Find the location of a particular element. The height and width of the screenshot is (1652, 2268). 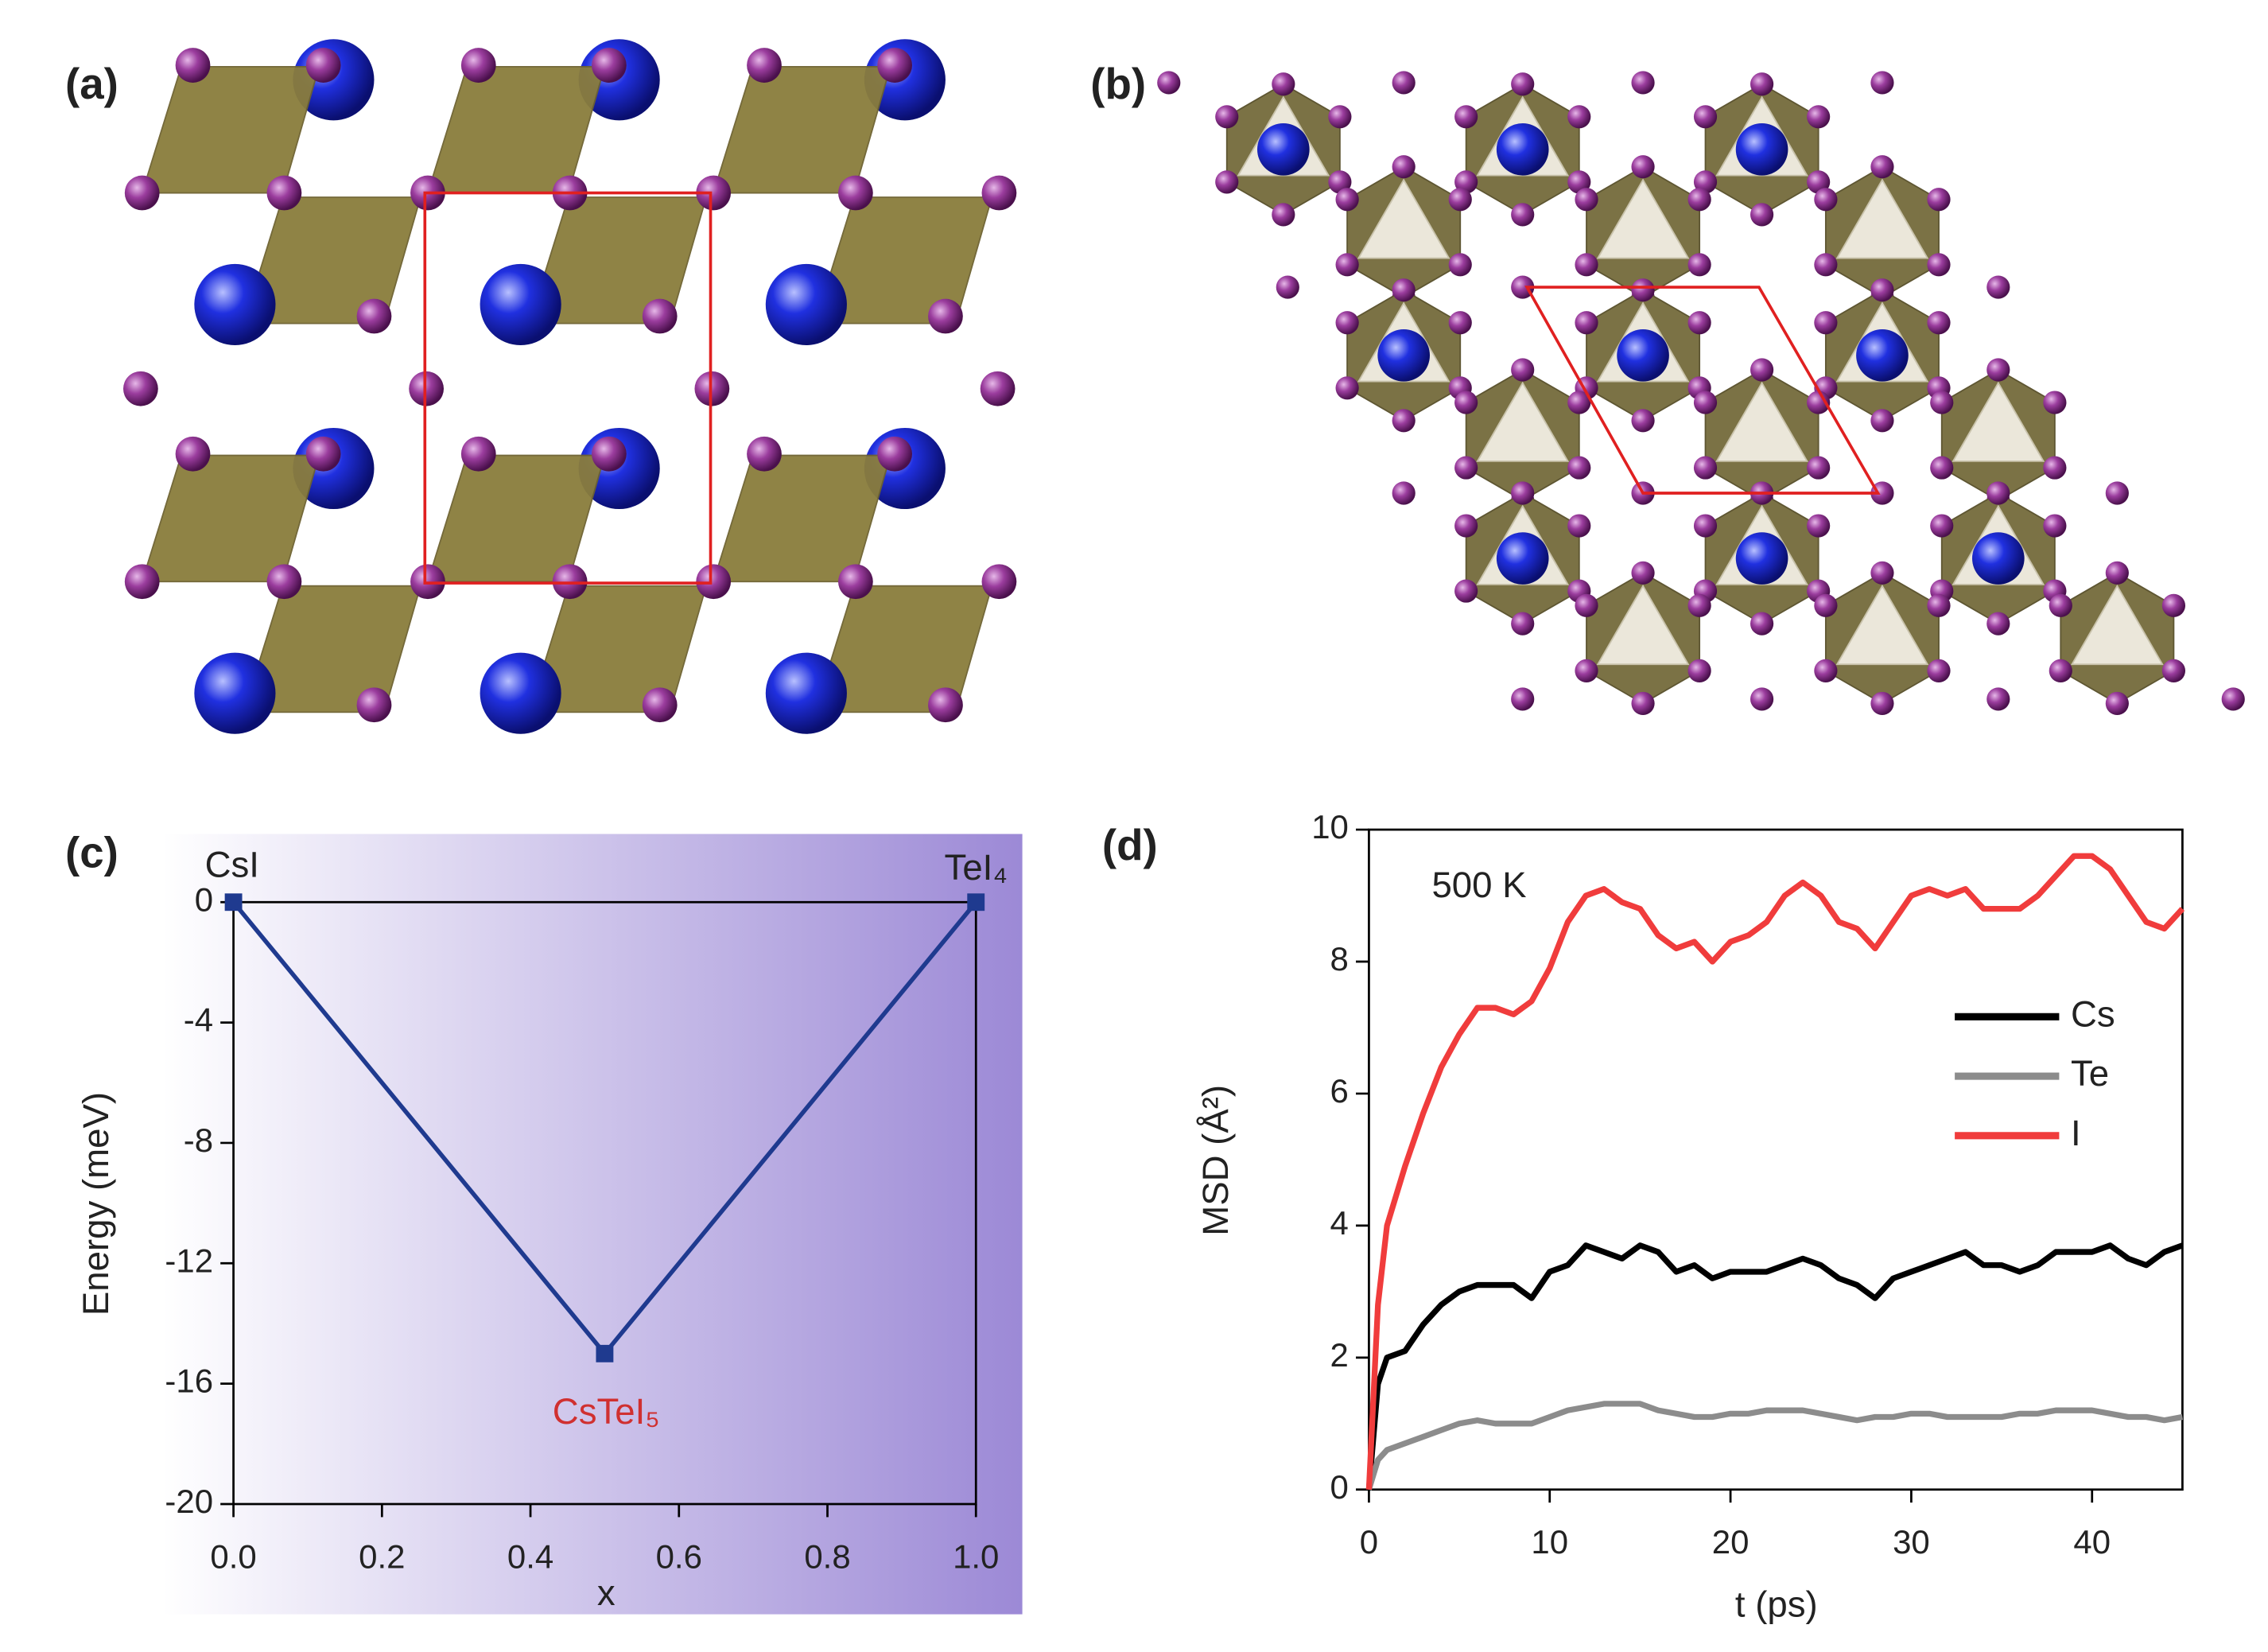

data-point is located at coordinates (605, 1353).